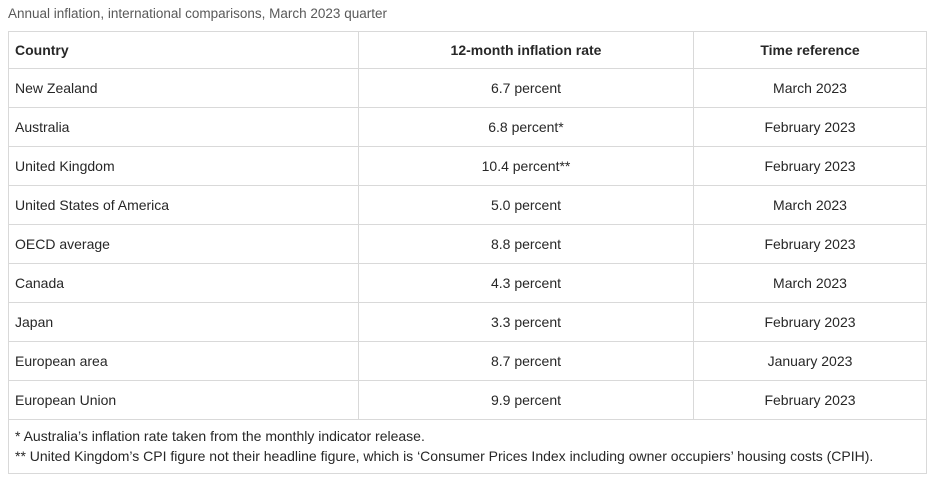 Image resolution: width=935 pixels, height=493 pixels. I want to click on table-row: European area 8.7 percent January 2023, so click(467, 361).